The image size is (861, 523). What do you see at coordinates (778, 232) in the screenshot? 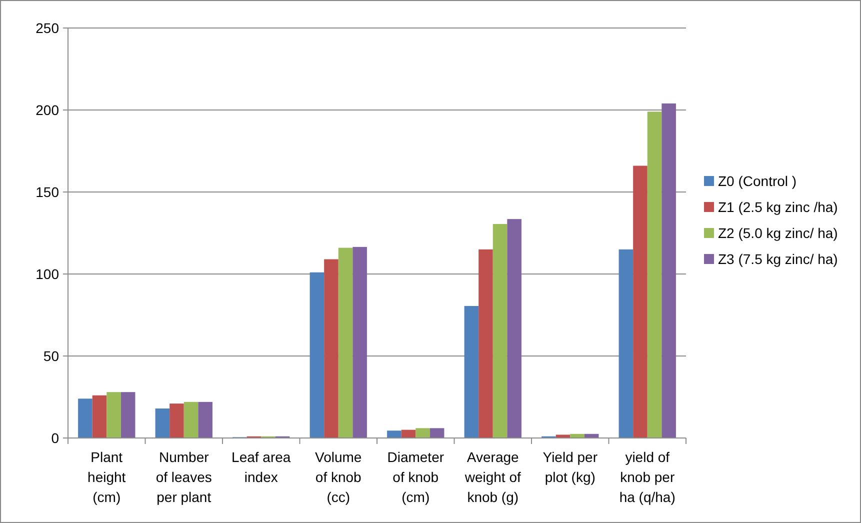
I see `legend-label: Z2 (5.0 kg zinc/ ha)` at bounding box center [778, 232].